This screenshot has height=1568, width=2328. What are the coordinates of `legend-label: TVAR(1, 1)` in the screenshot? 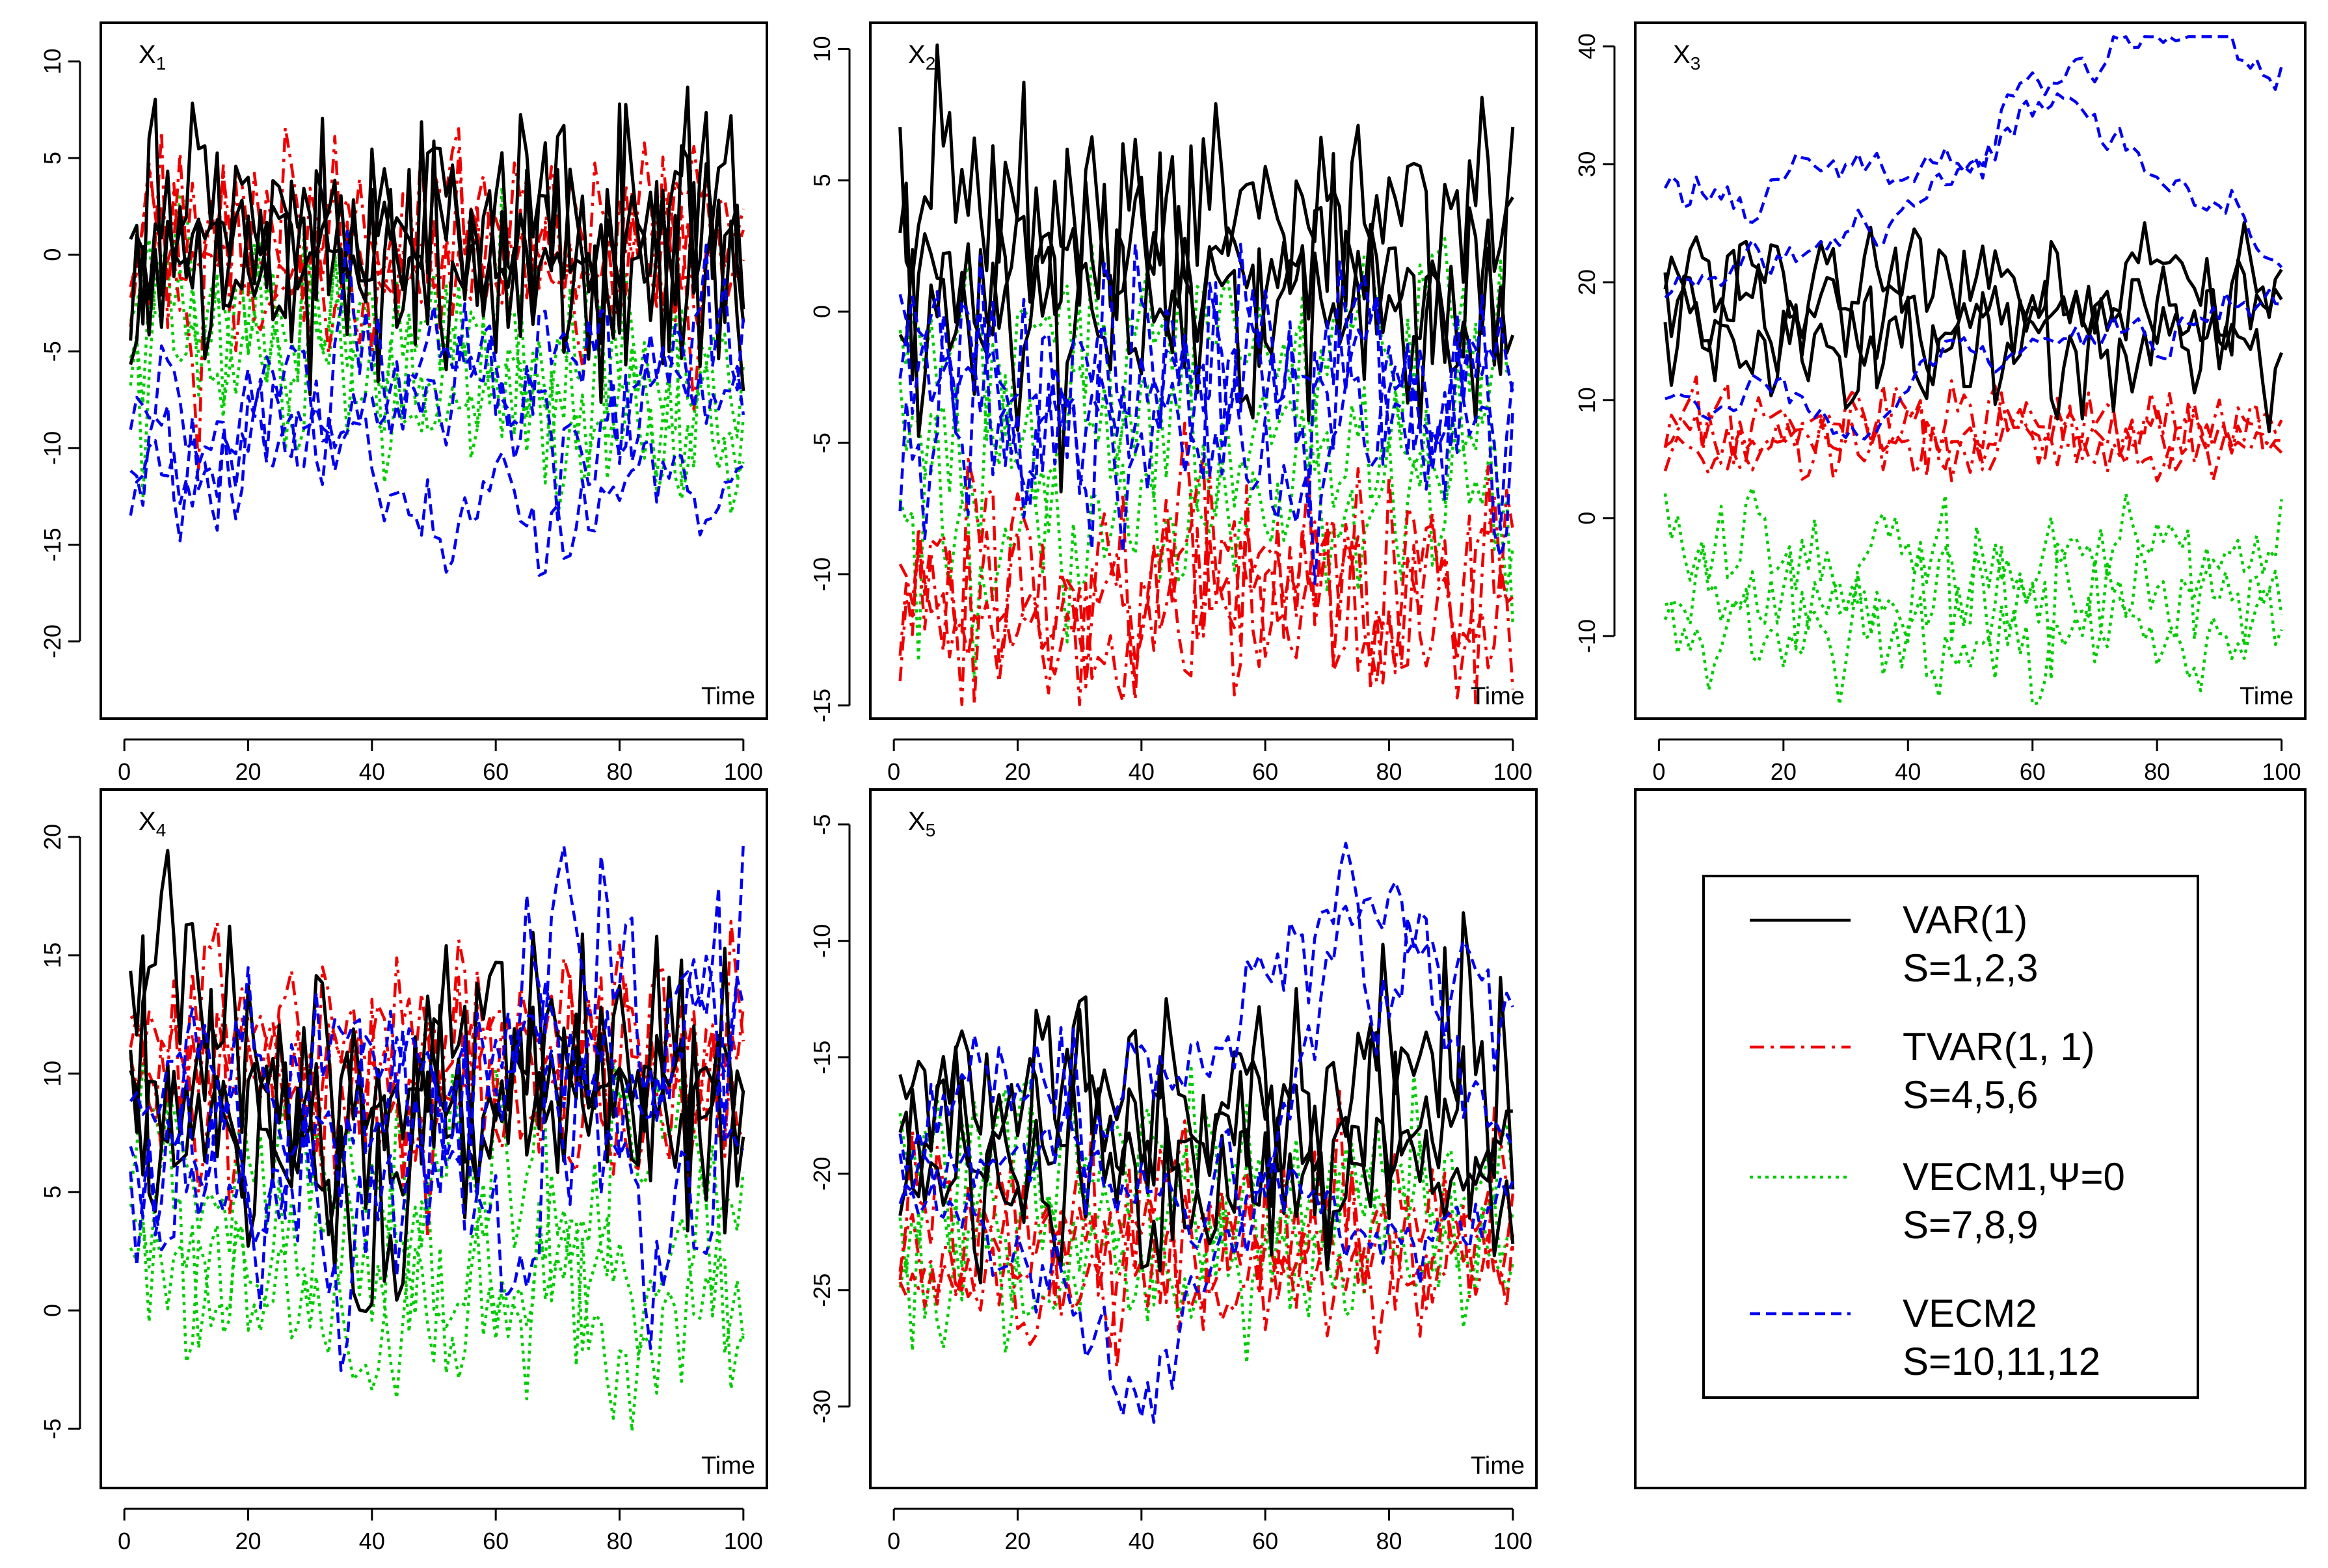 It's located at (1999, 1047).